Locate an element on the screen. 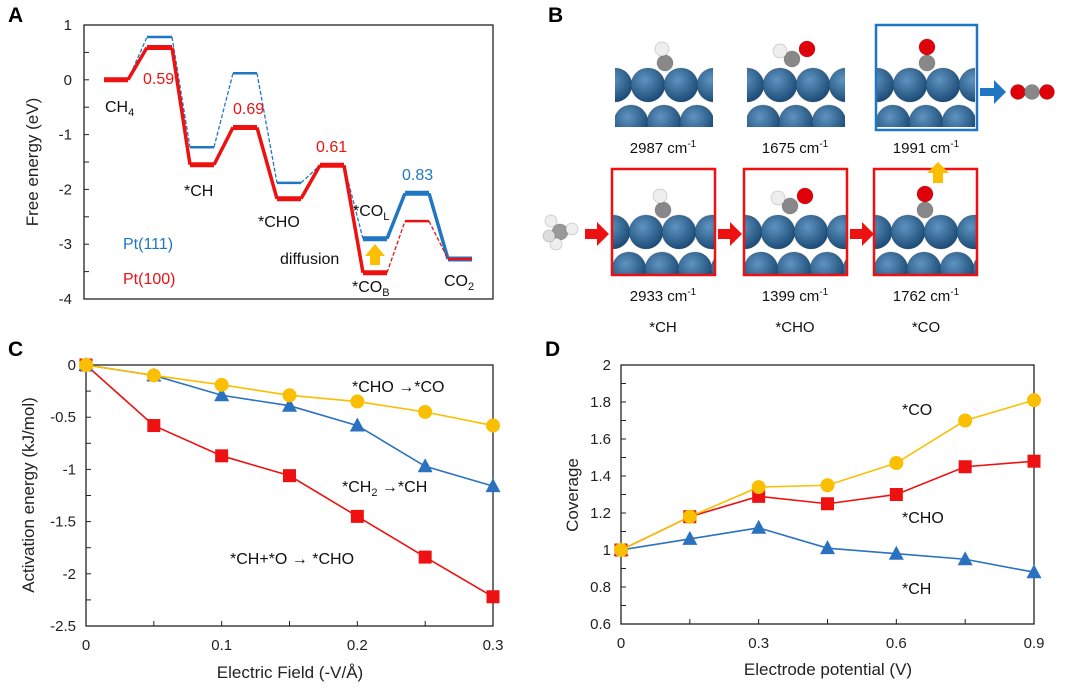  red-arrow-icon is located at coordinates (597, 234).